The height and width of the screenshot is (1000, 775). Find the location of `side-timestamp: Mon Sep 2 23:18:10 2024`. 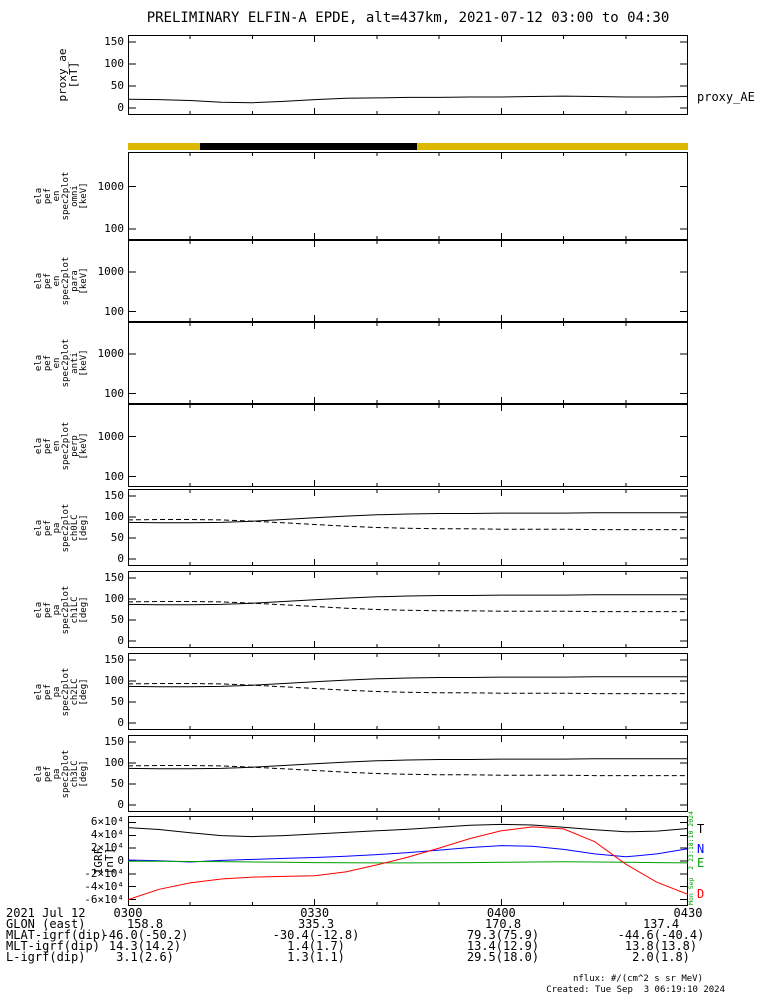

side-timestamp: Mon Sep 2 23:18:10 2024 is located at coordinates (691, 858).